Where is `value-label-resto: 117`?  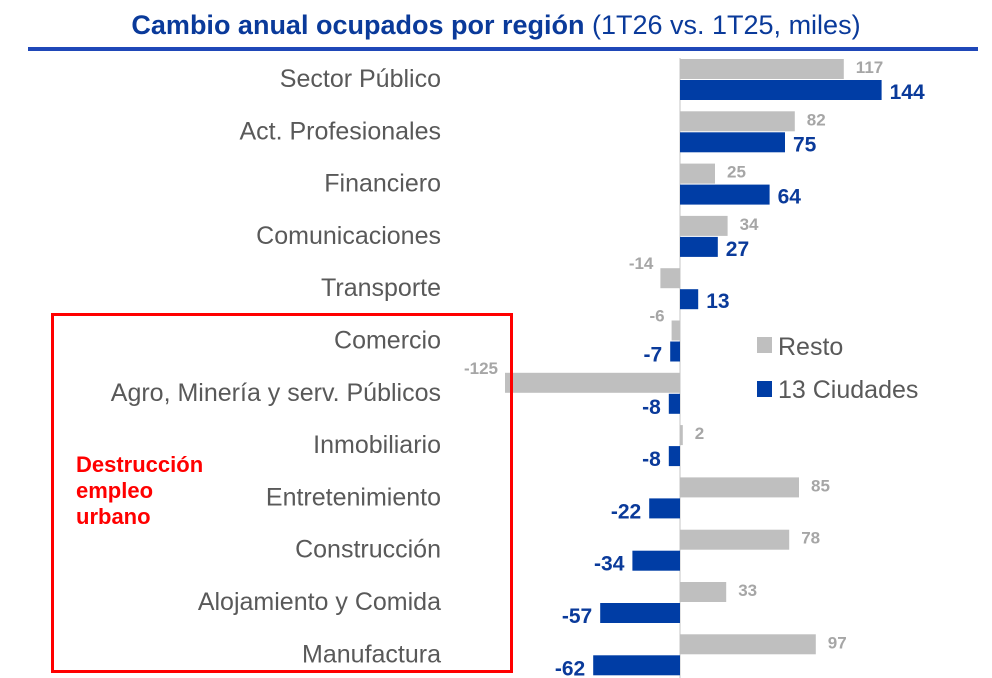
value-label-resto: 117 is located at coordinates (869, 67).